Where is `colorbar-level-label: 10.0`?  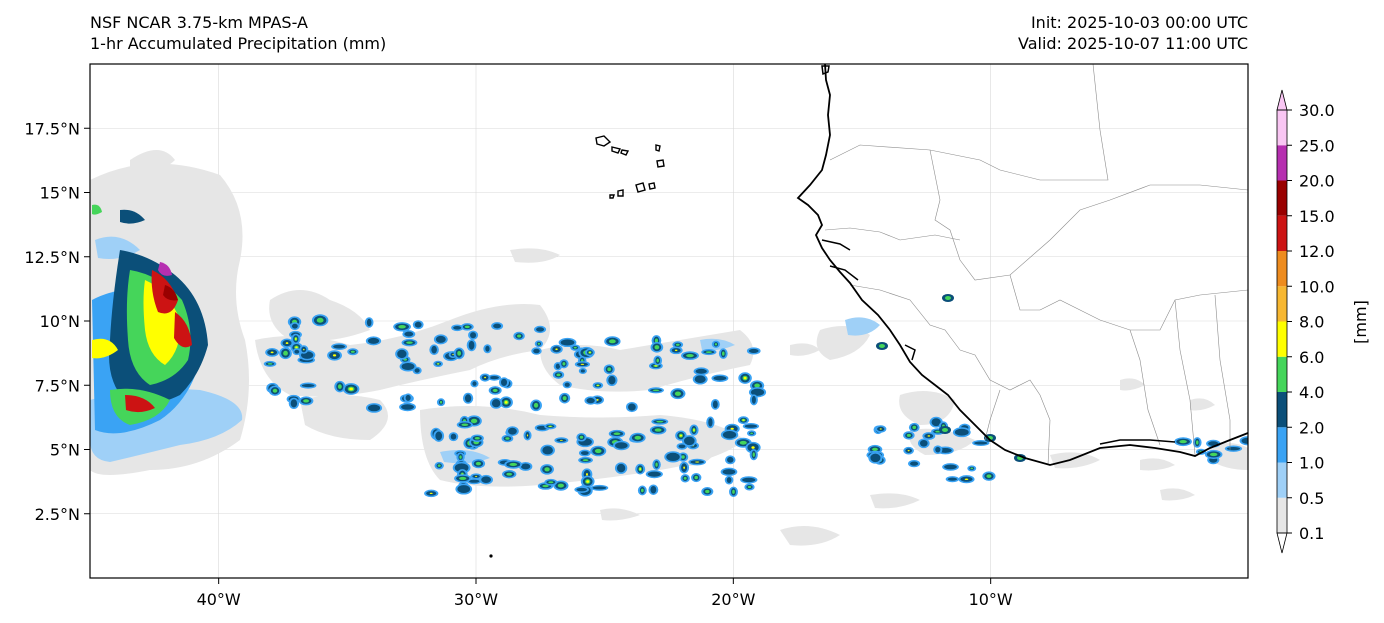 colorbar-level-label: 10.0 is located at coordinates (1317, 286).